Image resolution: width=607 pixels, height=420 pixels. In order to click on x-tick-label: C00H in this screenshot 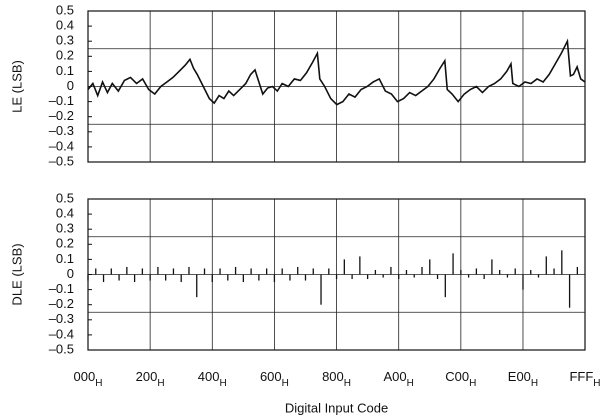, I will do `click(460, 378)`.